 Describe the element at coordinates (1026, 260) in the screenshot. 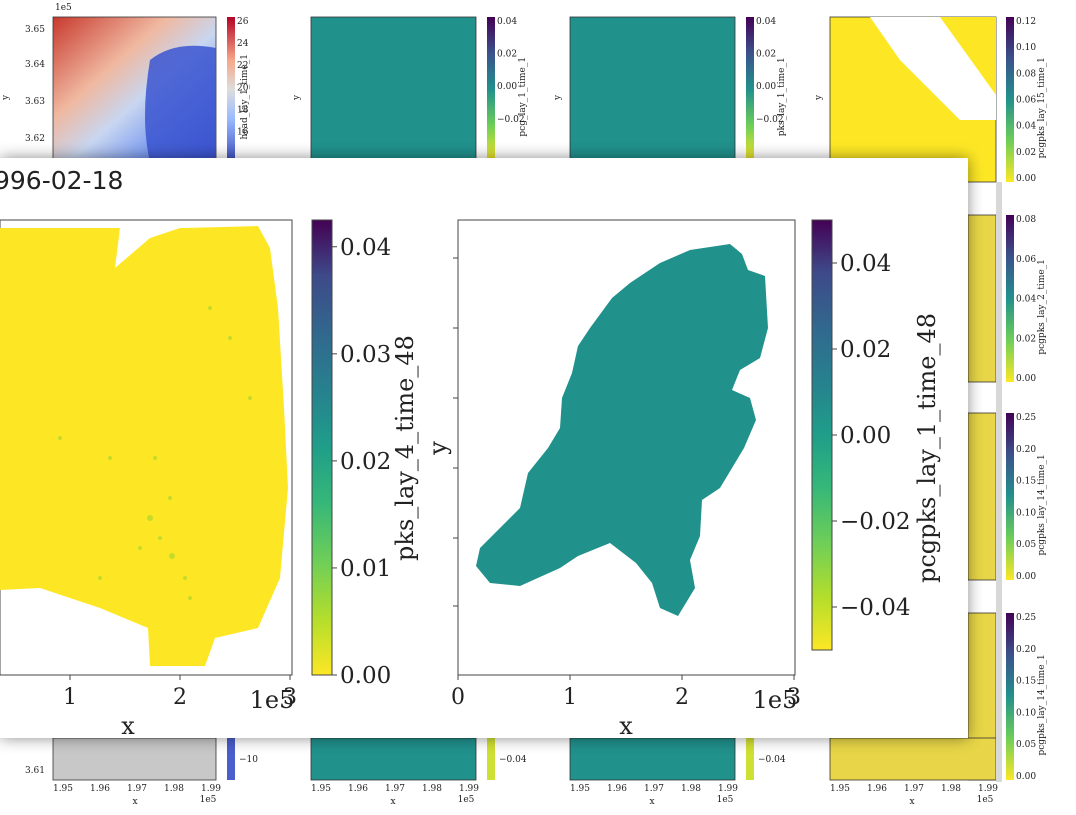

I see `bg-cbar-tick: 0.06` at that location.